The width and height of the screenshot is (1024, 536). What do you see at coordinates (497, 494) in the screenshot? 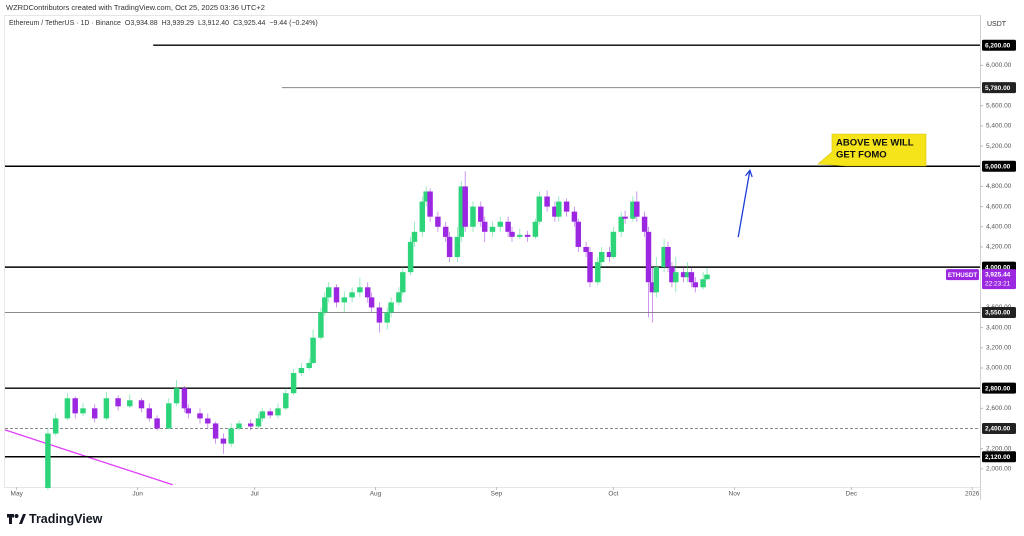
I see `x-tick-label: Sep` at bounding box center [497, 494].